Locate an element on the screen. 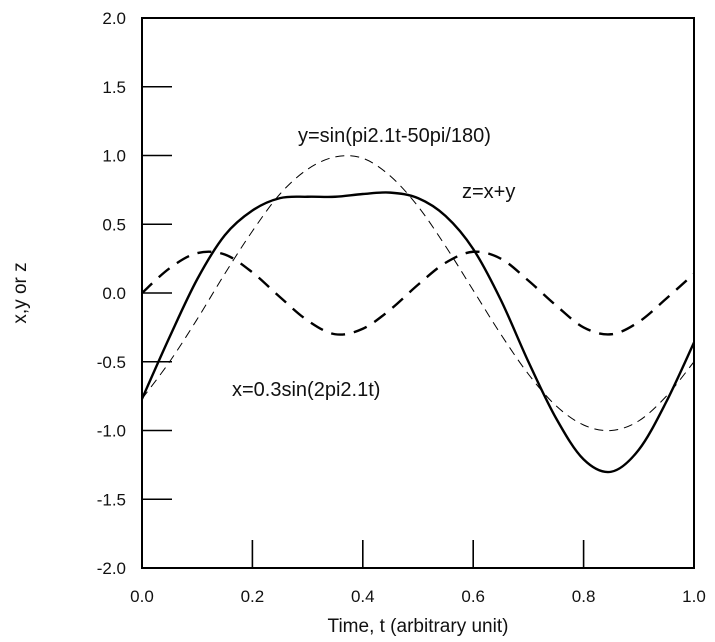 The width and height of the screenshot is (715, 642). y-tick-label: 1.5 is located at coordinates (114, 87).